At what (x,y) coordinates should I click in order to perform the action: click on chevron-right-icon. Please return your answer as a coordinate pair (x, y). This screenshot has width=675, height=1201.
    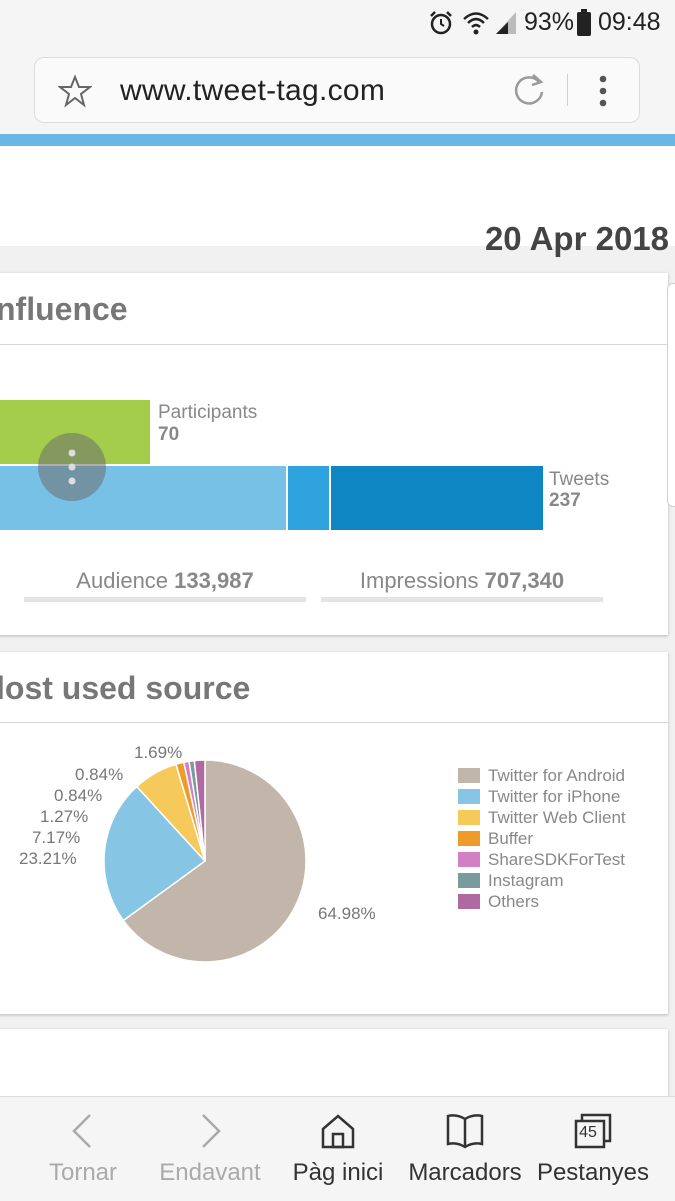
    Looking at the image, I should click on (211, 1131).